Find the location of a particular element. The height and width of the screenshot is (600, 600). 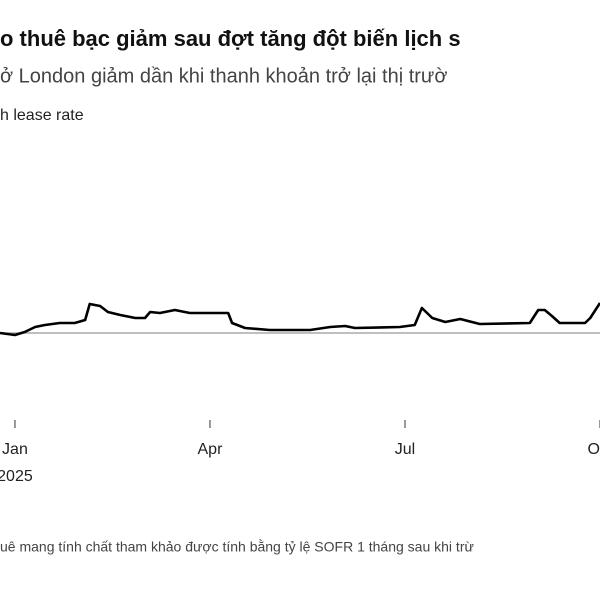

x-tick-label: Oct is located at coordinates (594, 449).